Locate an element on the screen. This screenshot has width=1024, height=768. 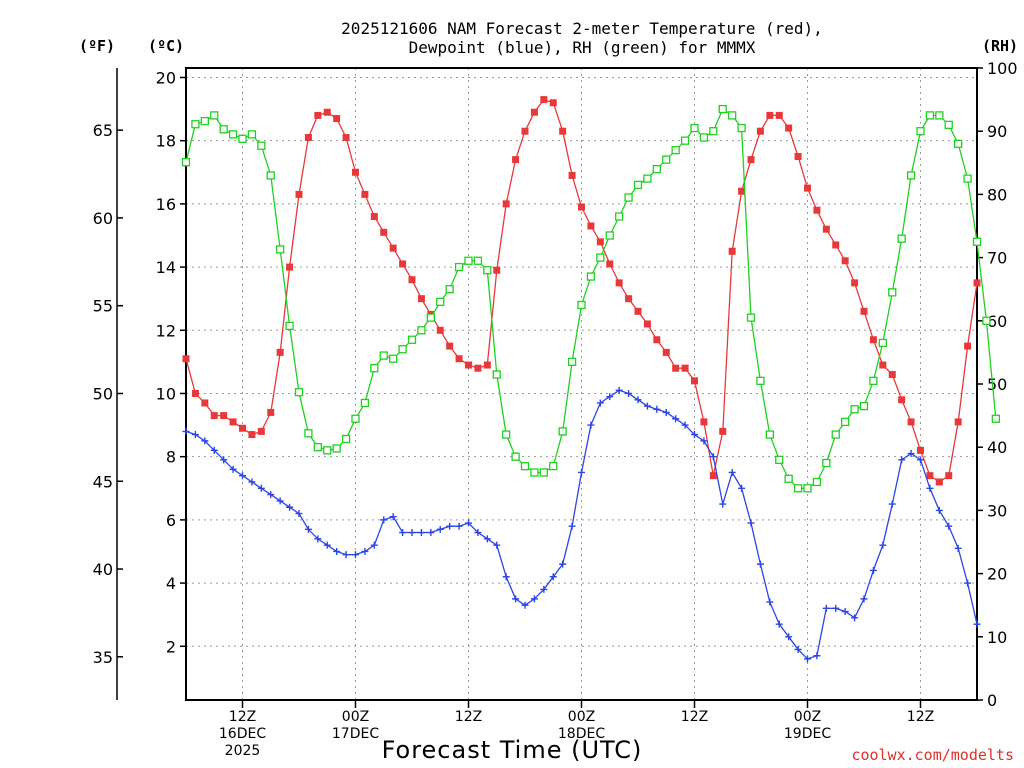
celsius-tick-label: 20 is located at coordinates (166, 77).